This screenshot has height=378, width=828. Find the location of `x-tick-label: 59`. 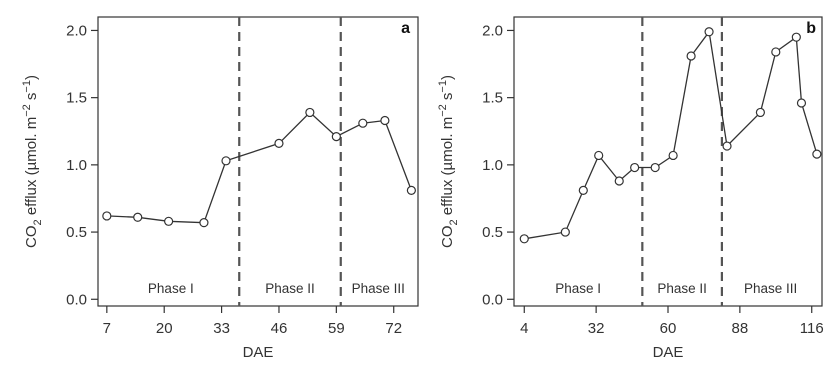

x-tick-label: 59 is located at coordinates (336, 328).